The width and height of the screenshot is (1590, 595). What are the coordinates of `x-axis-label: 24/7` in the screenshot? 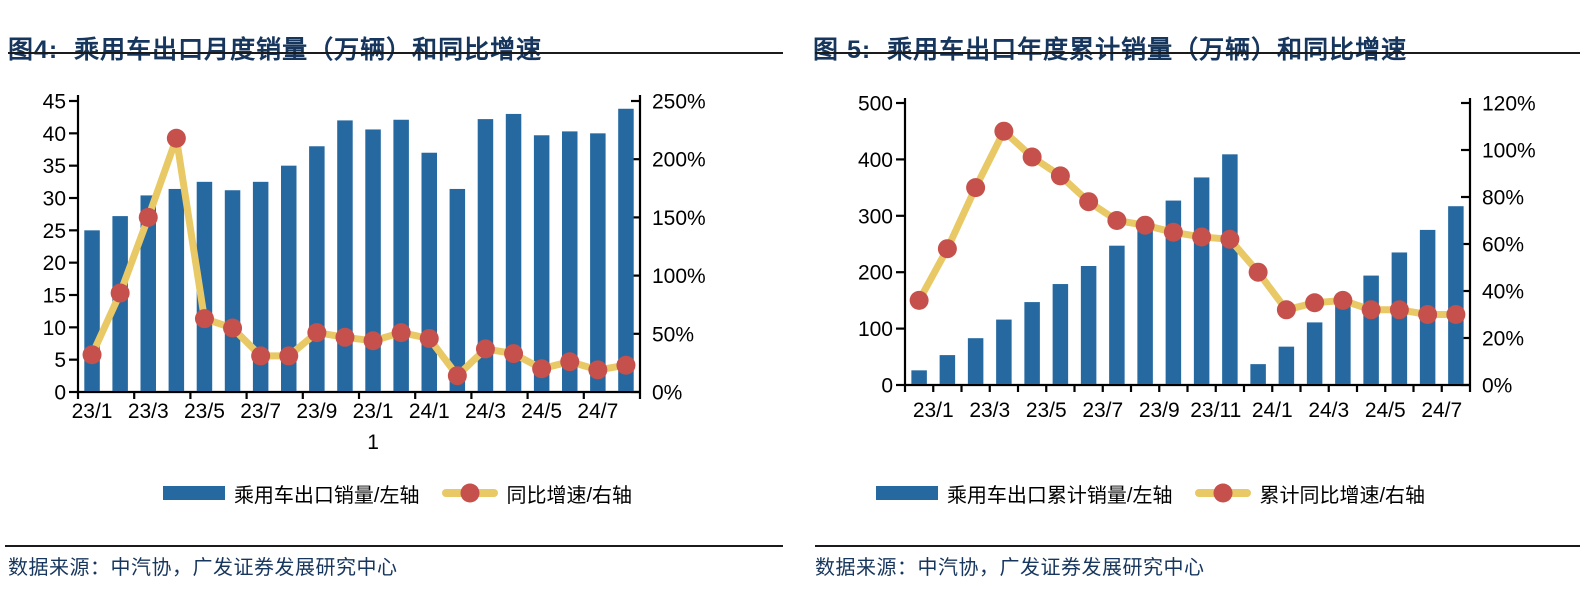 It's located at (1441, 410).